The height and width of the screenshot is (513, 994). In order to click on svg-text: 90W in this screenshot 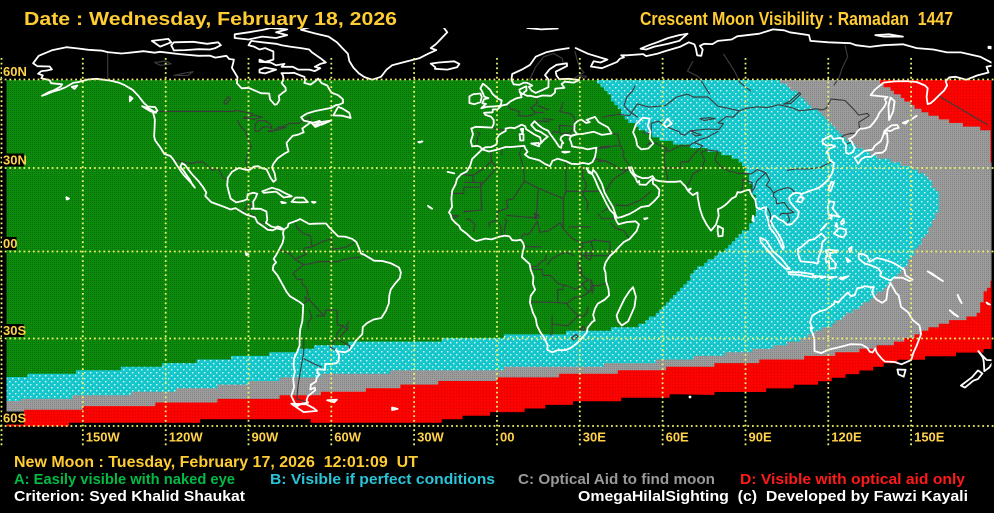, I will do `click(265, 437)`.